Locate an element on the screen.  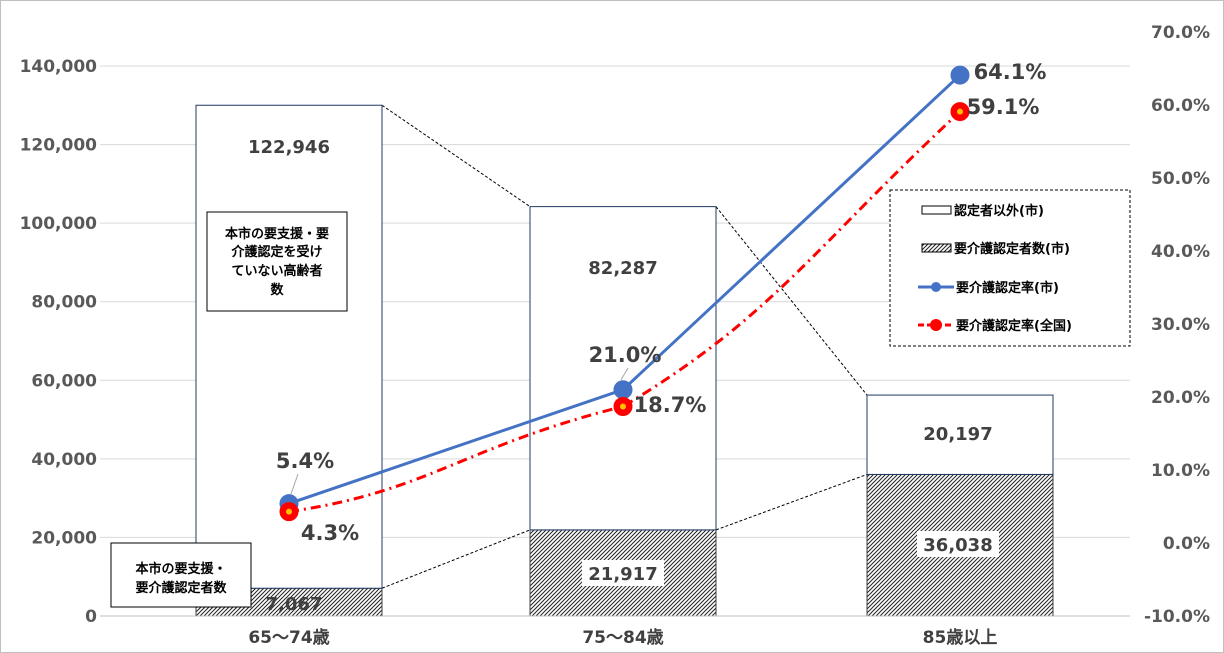
legend-label-recognized: 要介護認定者数(市) is located at coordinates (1012, 249).